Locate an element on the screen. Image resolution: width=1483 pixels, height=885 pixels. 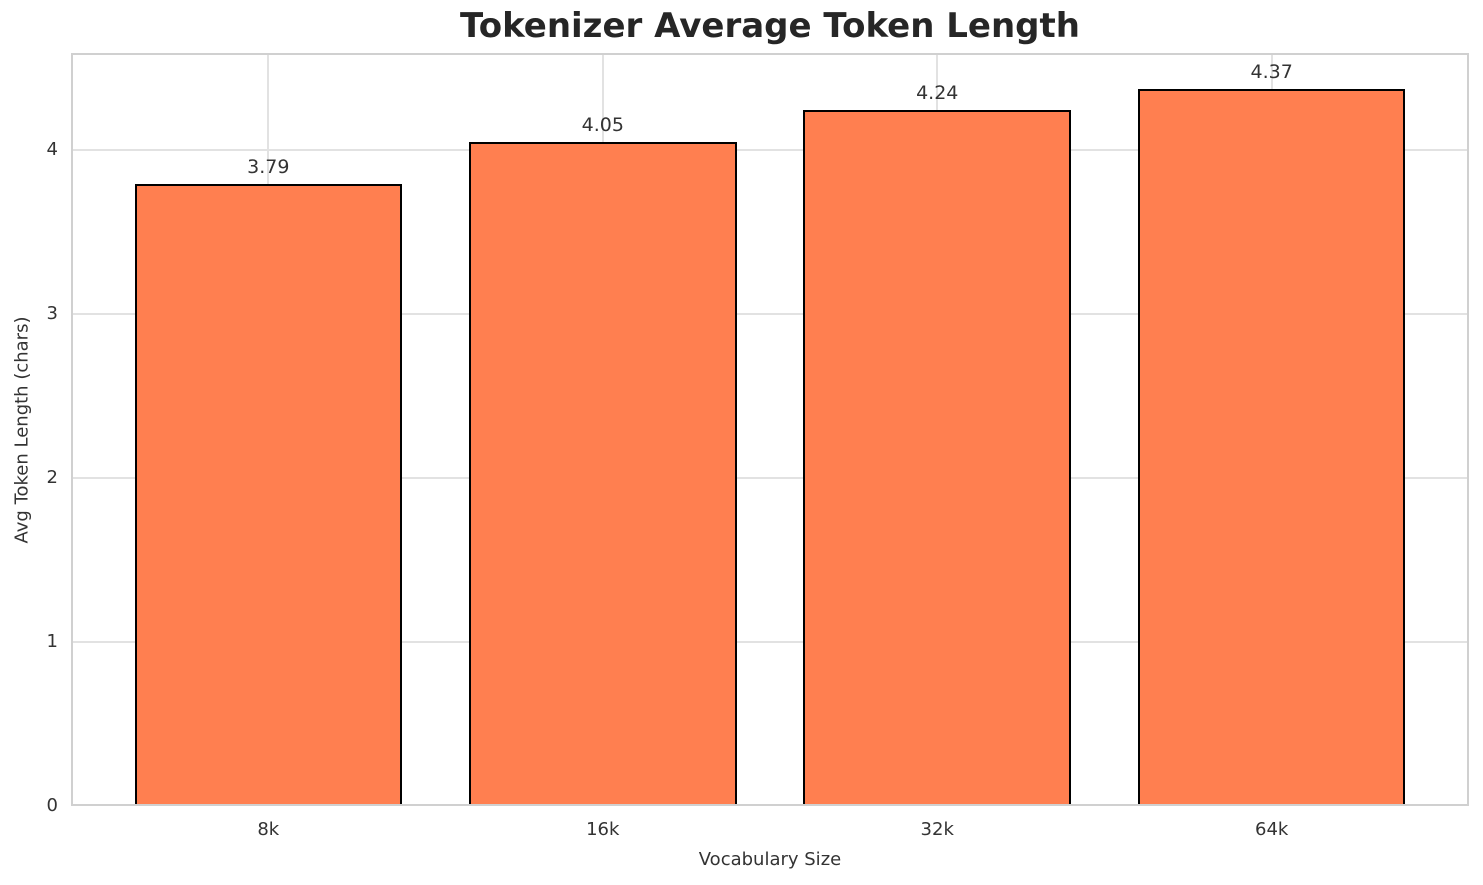
y-tick-label: 1 is located at coordinates (52, 641).